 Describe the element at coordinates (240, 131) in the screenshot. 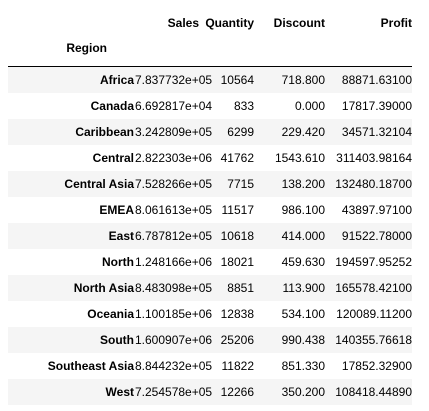

I see `cell-quantity: 6299` at that location.